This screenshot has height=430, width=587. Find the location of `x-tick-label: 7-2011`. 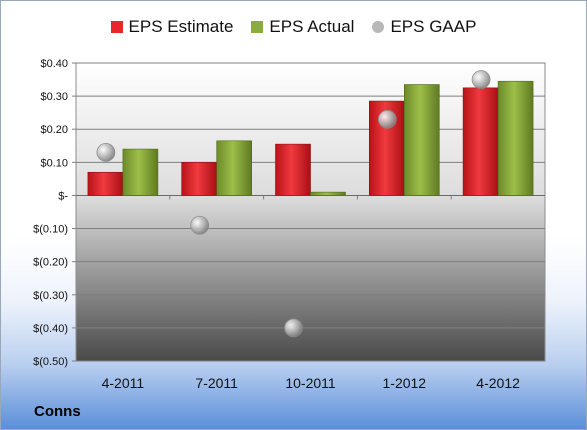

x-tick-label: 7-2011 is located at coordinates (216, 383).